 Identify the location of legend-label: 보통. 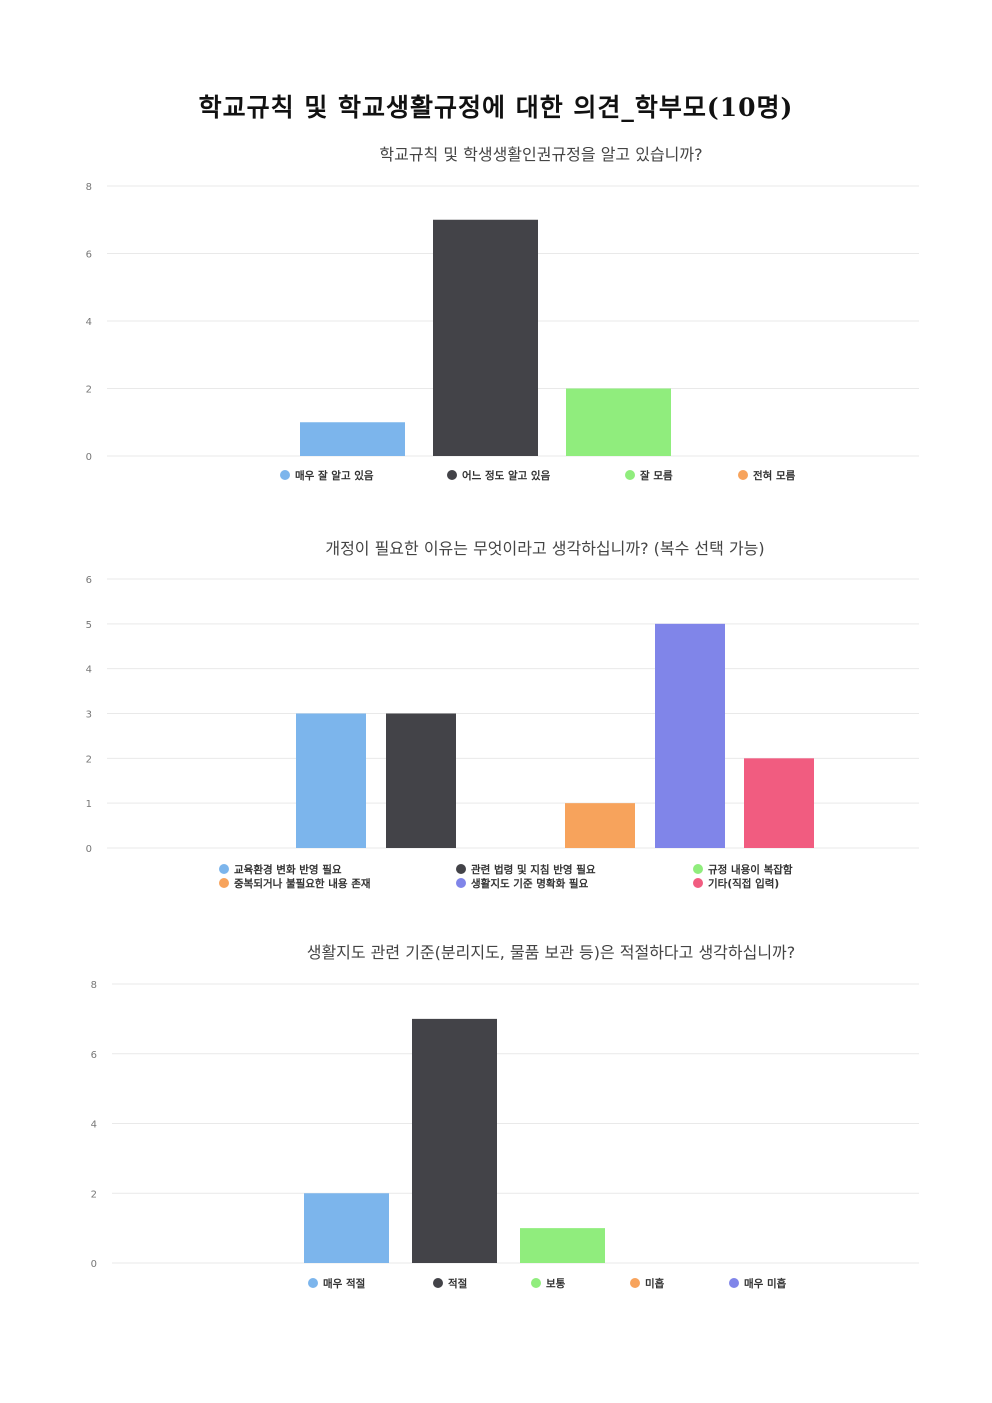
(556, 1284).